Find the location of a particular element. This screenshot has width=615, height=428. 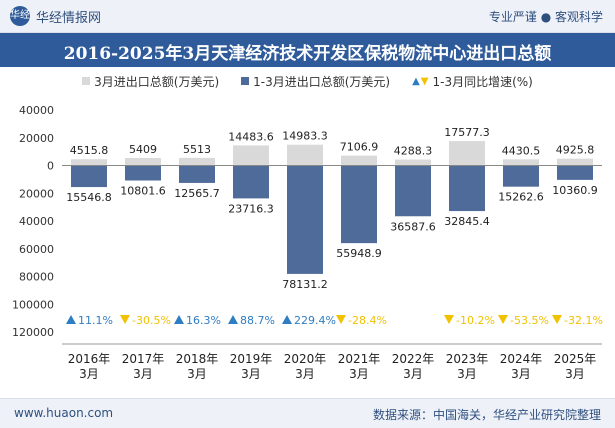

x-tick-label: 2019年 is located at coordinates (251, 359).